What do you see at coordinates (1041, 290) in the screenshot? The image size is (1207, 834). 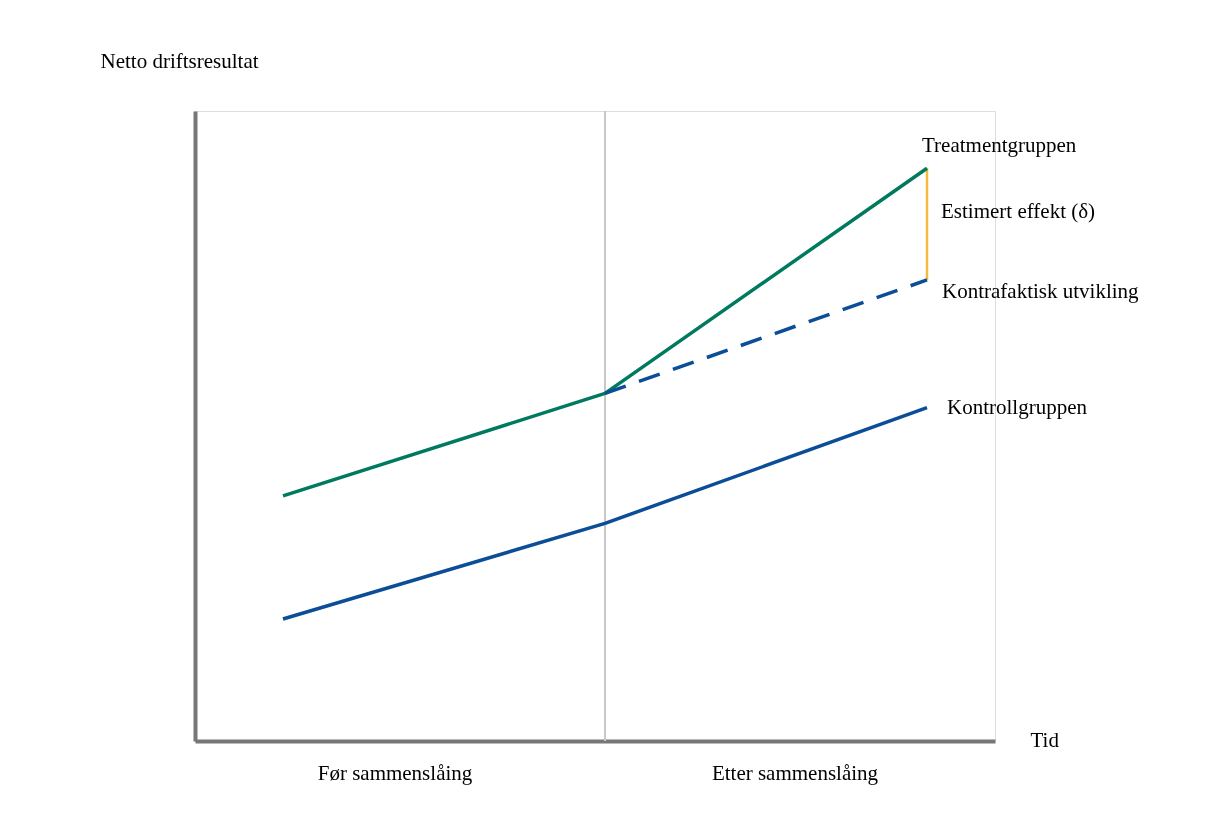 I see `series-label: Kontrafaktisk utvikling` at bounding box center [1041, 290].